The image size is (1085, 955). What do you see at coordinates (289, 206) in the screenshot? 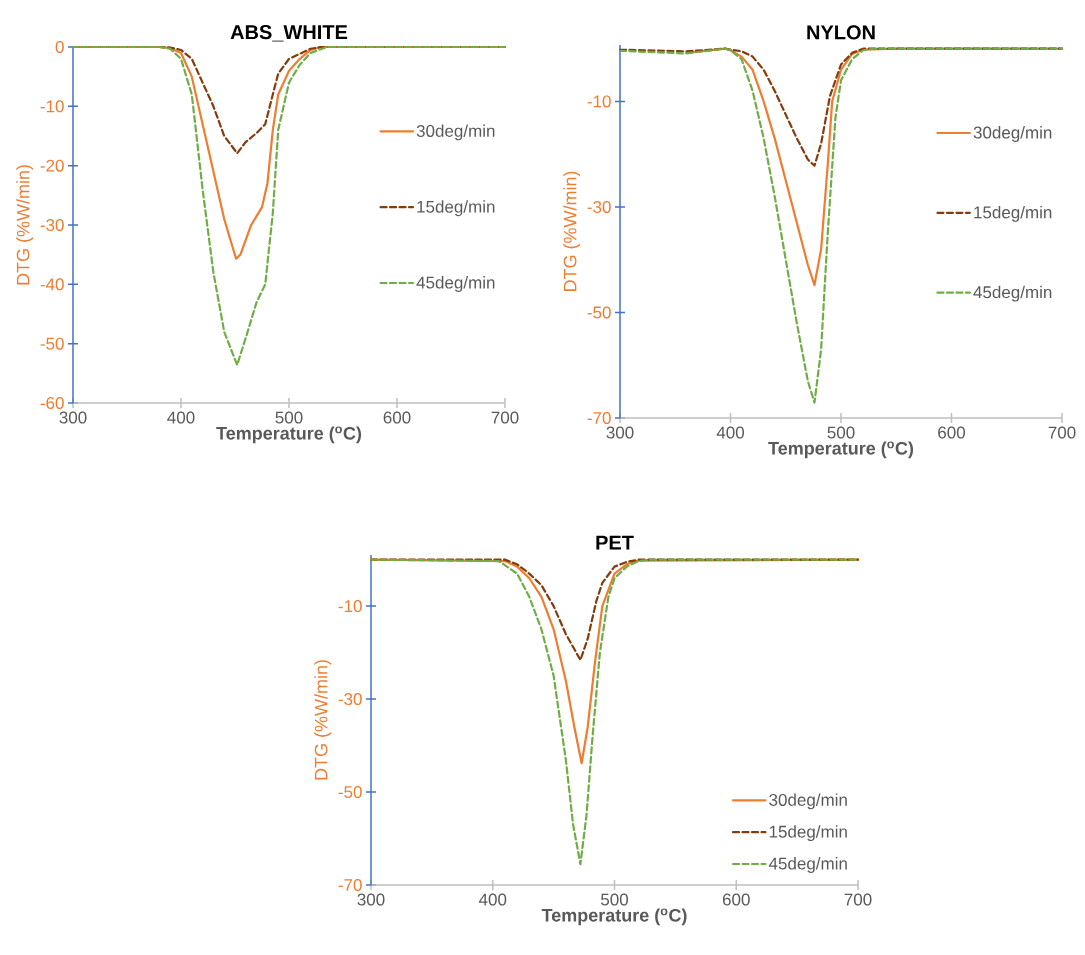
I see `line-series` at bounding box center [289, 206].